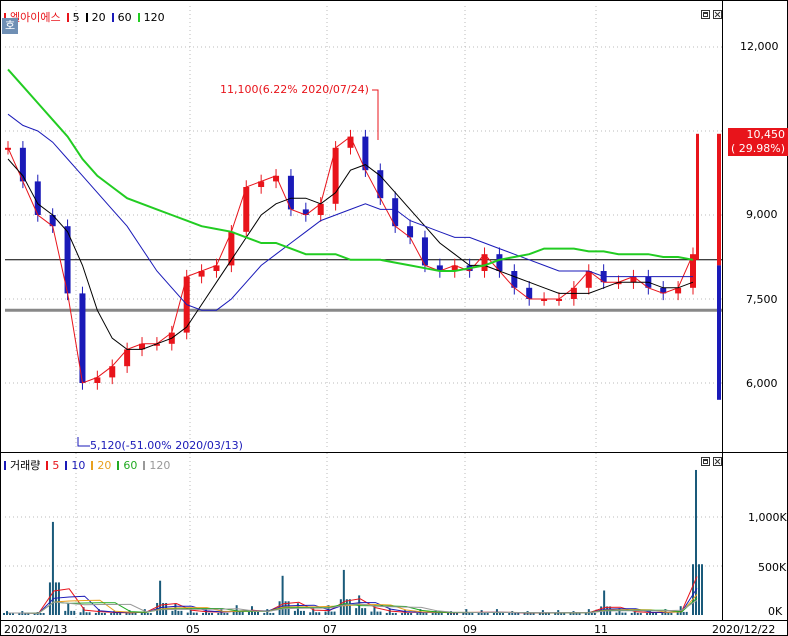 This screenshot has width=788, height=636. Describe the element at coordinates (775, 611) in the screenshot. I see `volume-axis-label: 0K` at that location.